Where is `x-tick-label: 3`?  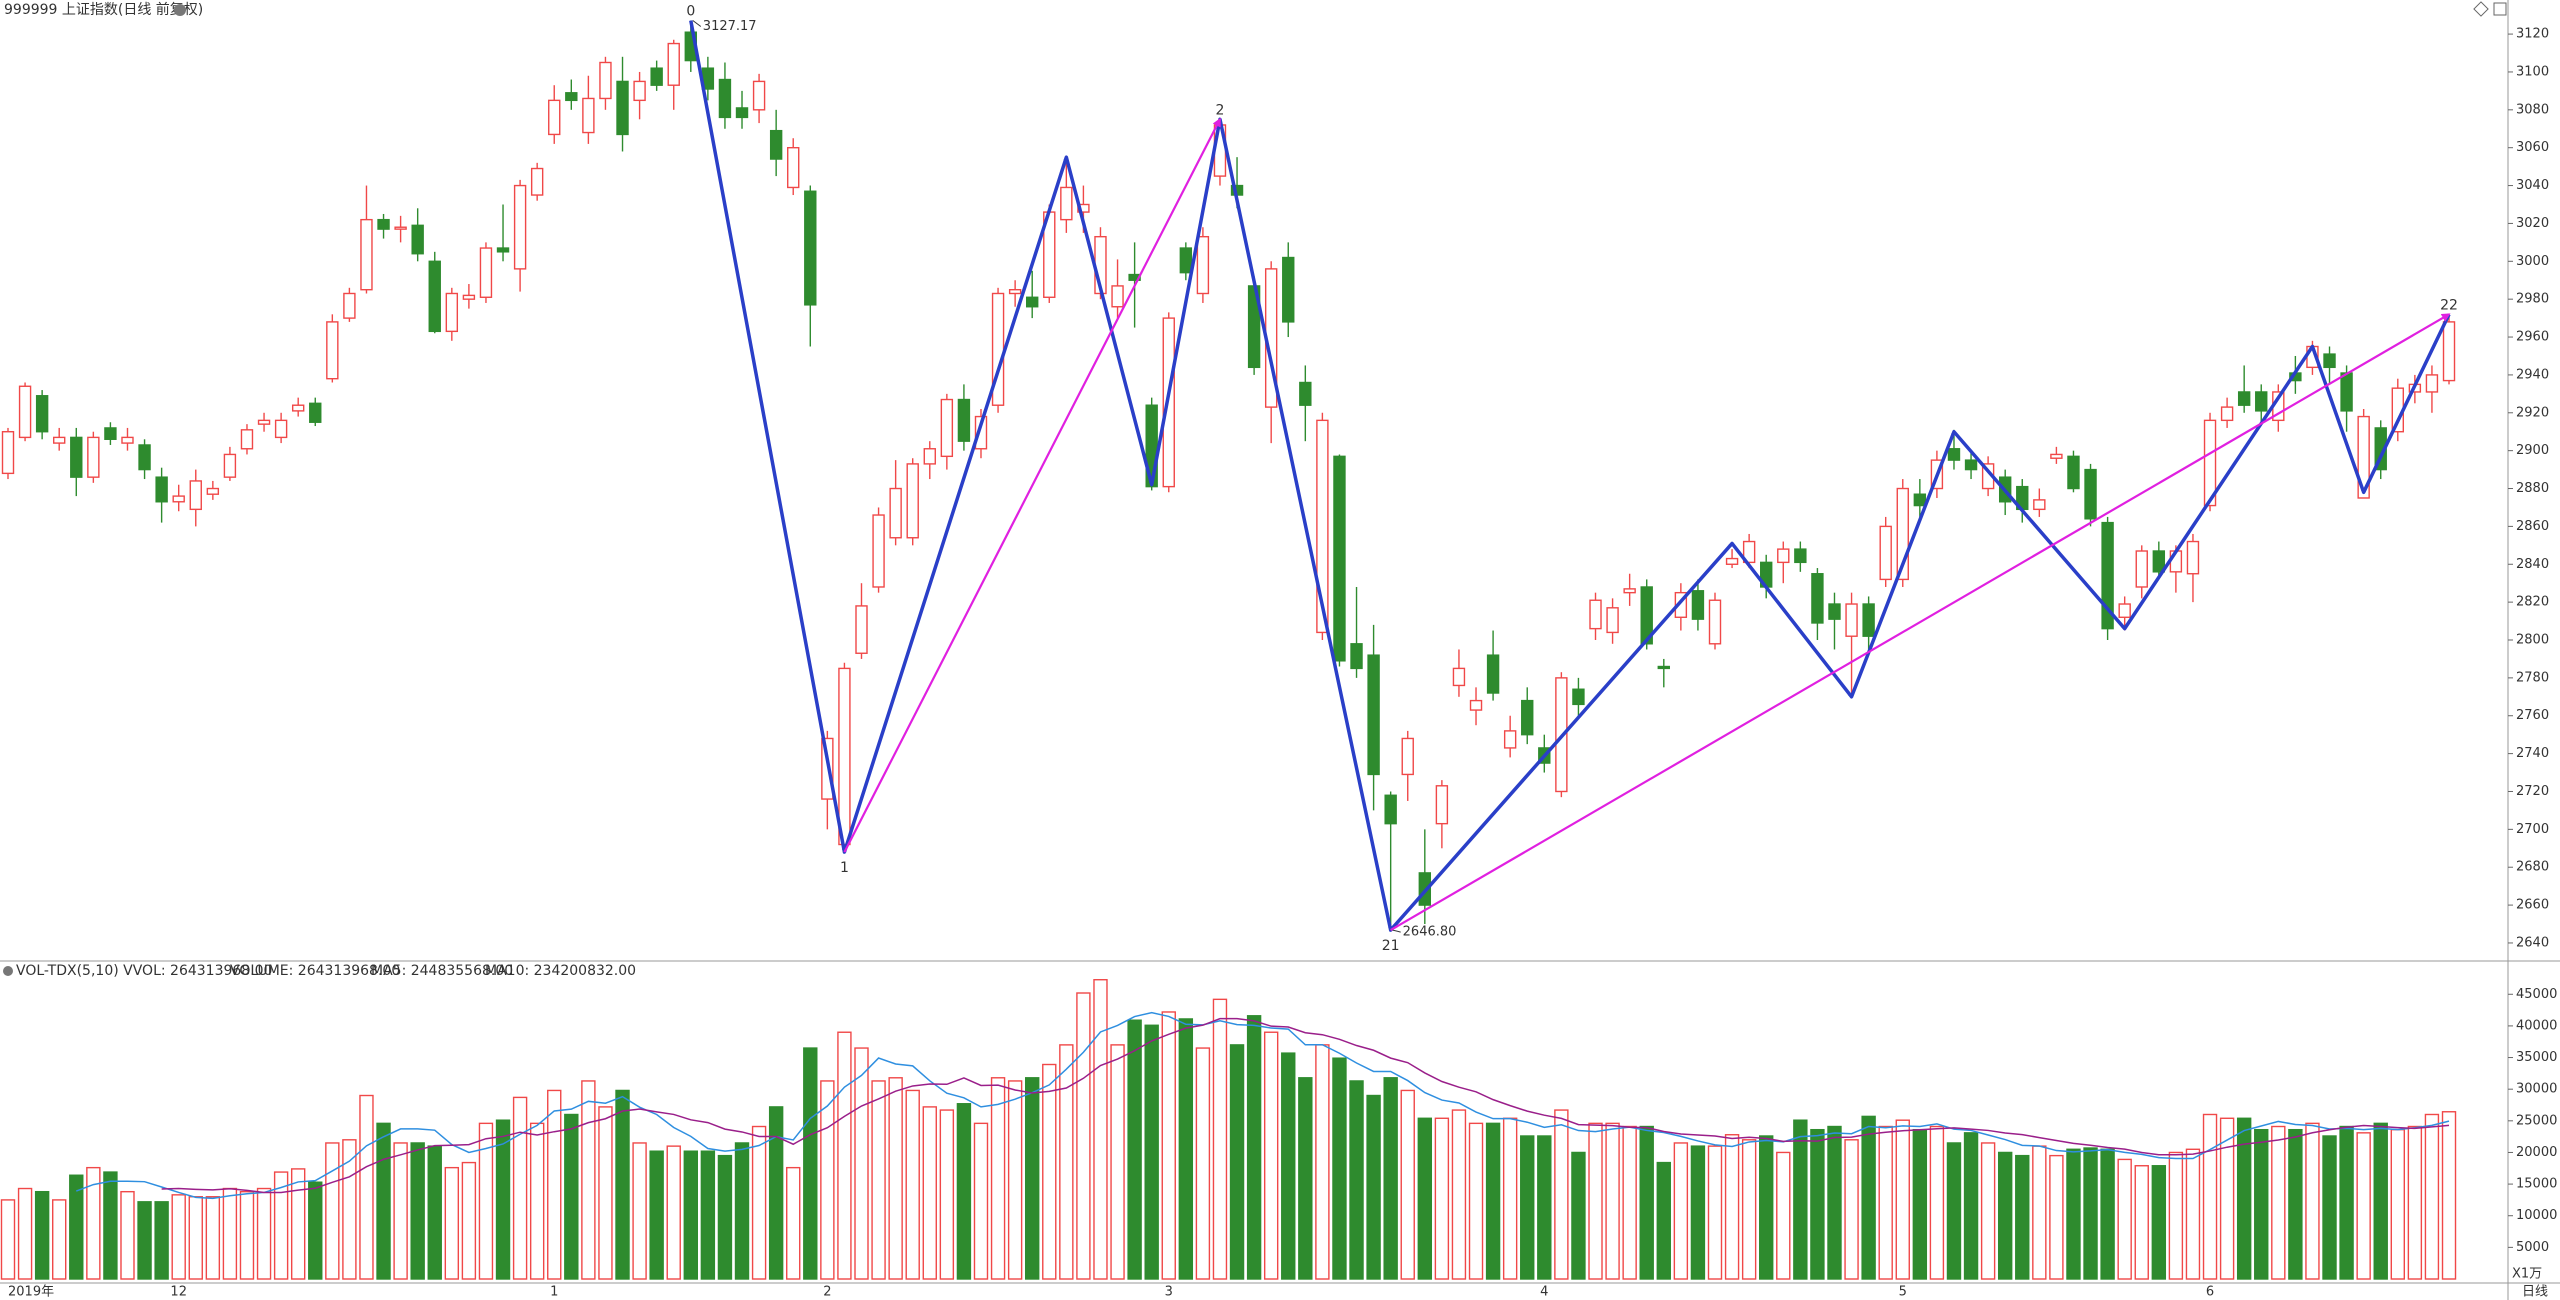
x-tick-label: 3 is located at coordinates (1169, 1292).